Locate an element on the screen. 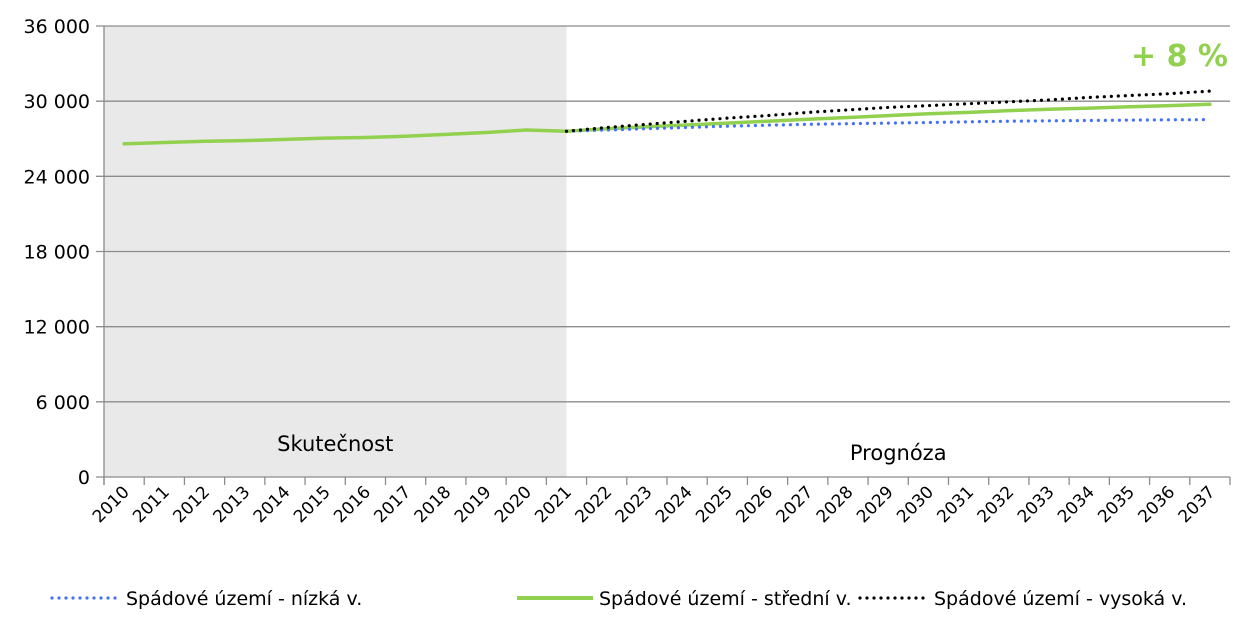 The image size is (1233, 634). y-tick-label: 18 000 is located at coordinates (57, 253).